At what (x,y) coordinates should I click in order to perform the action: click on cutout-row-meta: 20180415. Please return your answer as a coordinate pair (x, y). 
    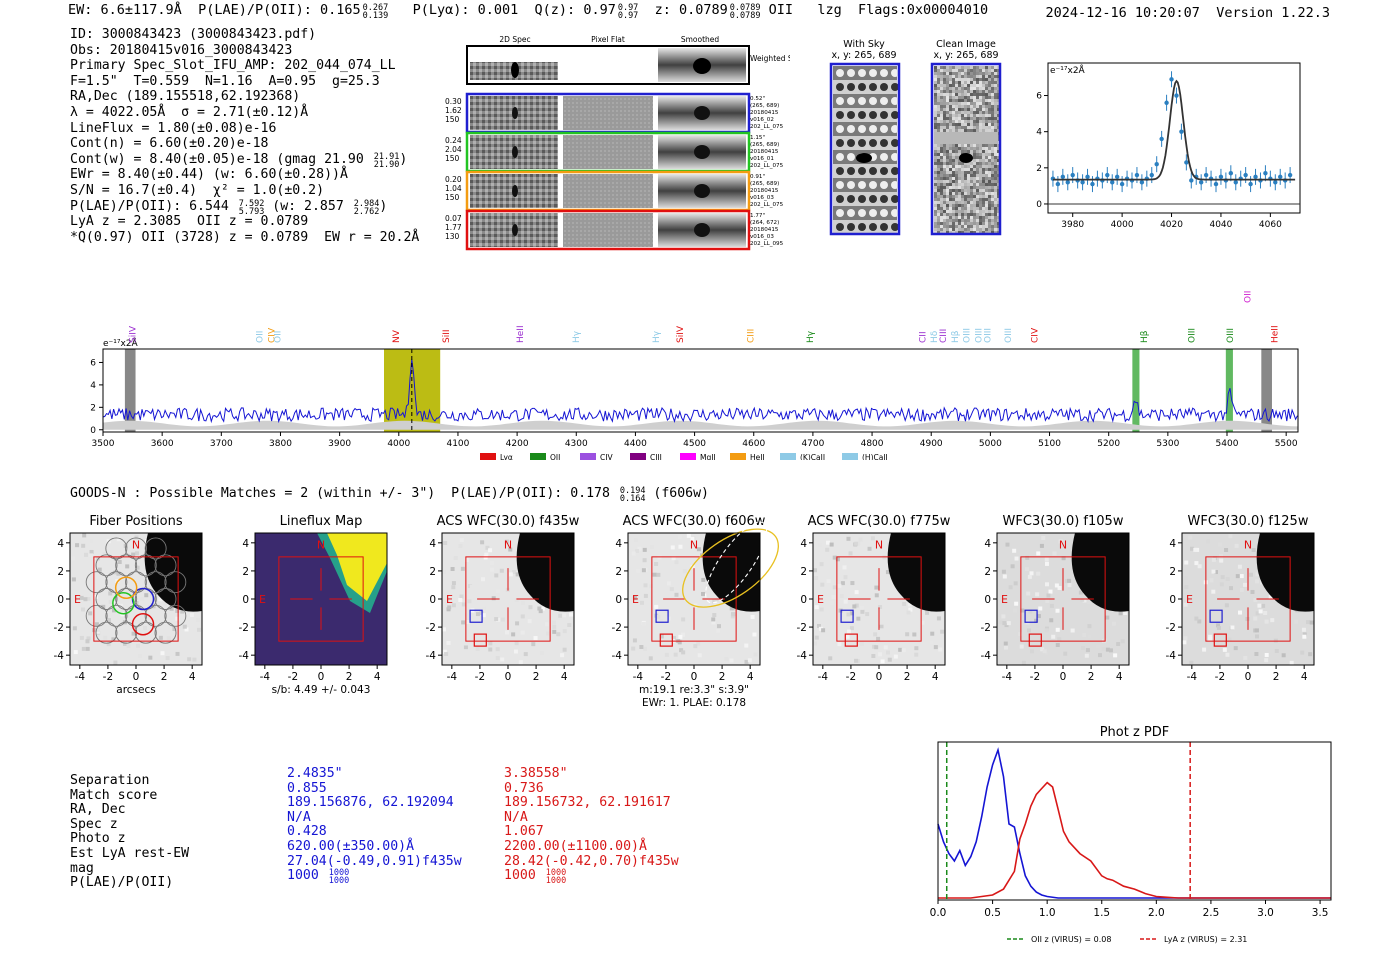
    Looking at the image, I should click on (764, 152).